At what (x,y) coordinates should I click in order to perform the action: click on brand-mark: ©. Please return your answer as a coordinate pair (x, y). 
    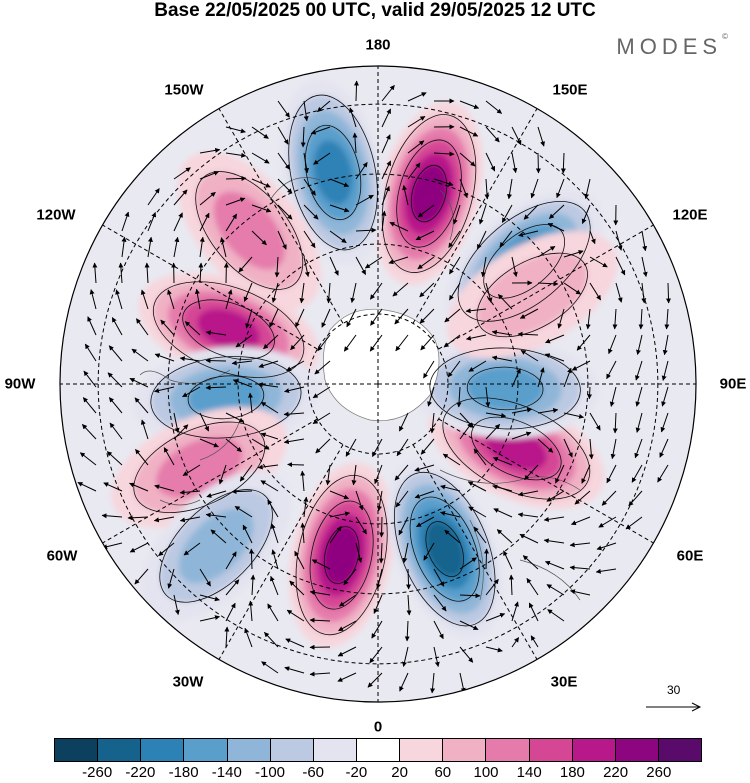
    Looking at the image, I should click on (725, 36).